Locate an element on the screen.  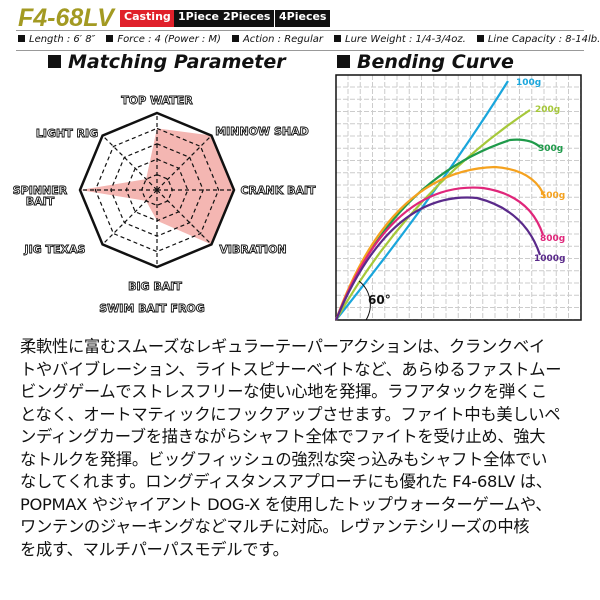
description-line: ンディングカーブを描きながらシャフト全体でファイトを受け止め、強大 is located at coordinates (283, 436).